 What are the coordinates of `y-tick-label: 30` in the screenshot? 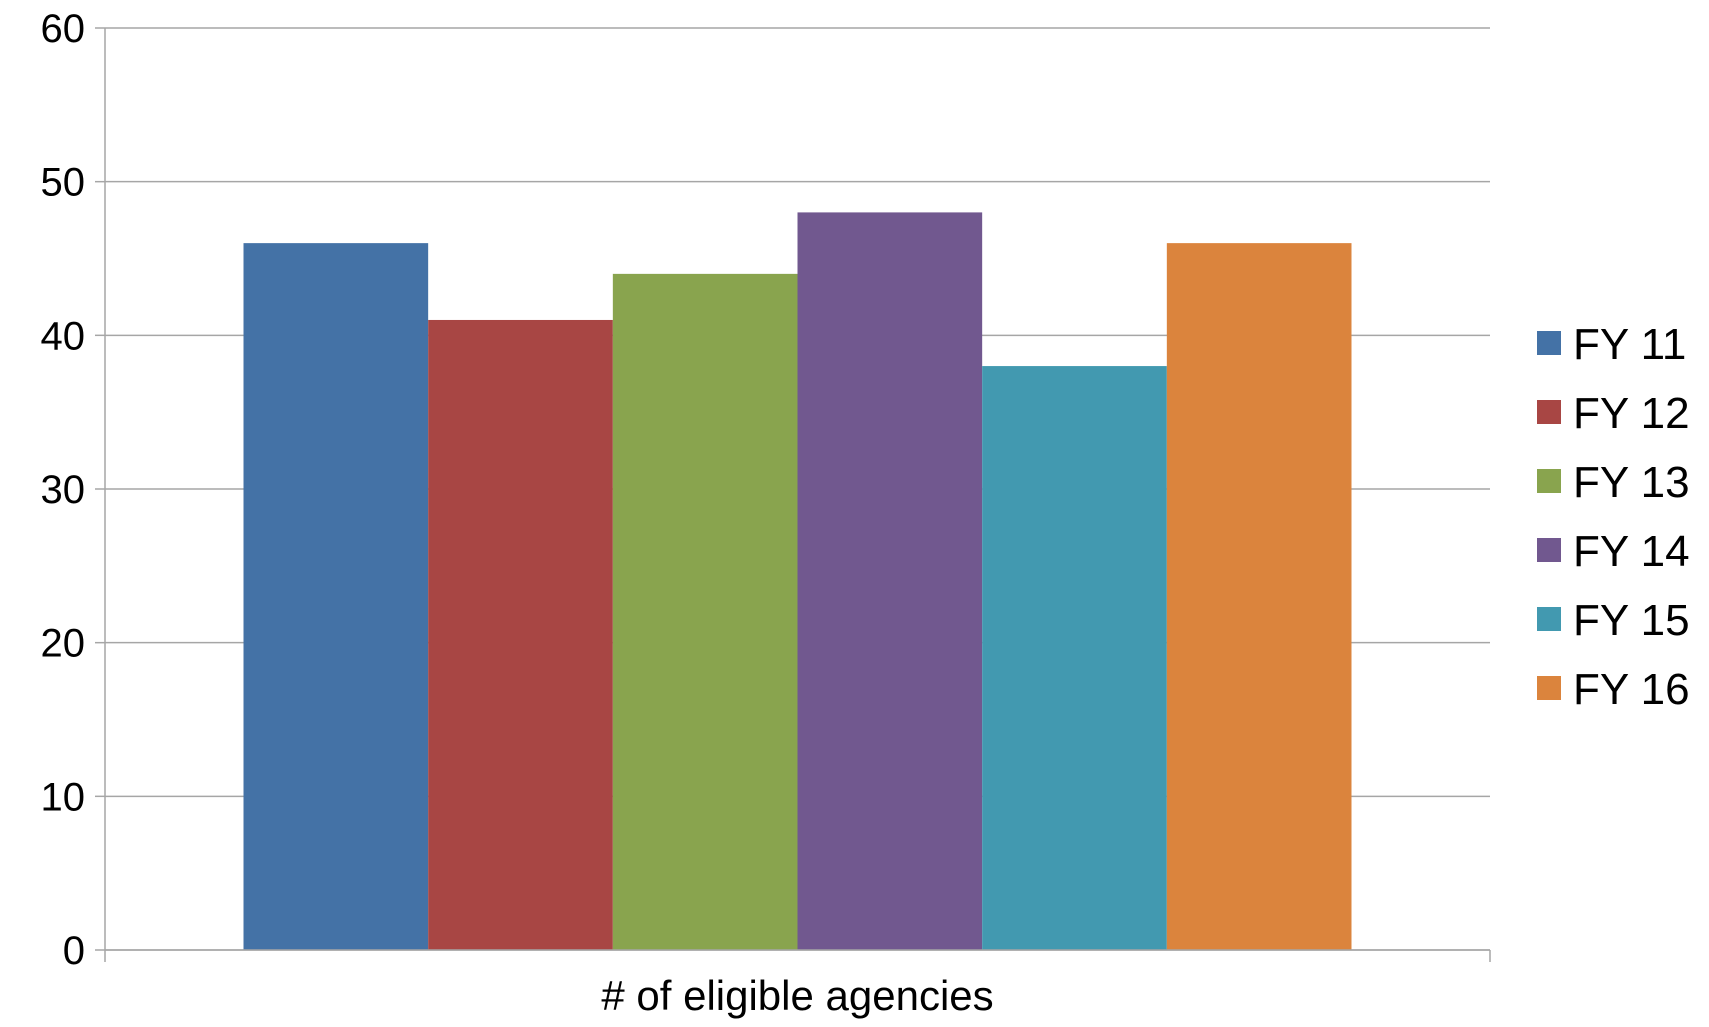 It's located at (63, 490).